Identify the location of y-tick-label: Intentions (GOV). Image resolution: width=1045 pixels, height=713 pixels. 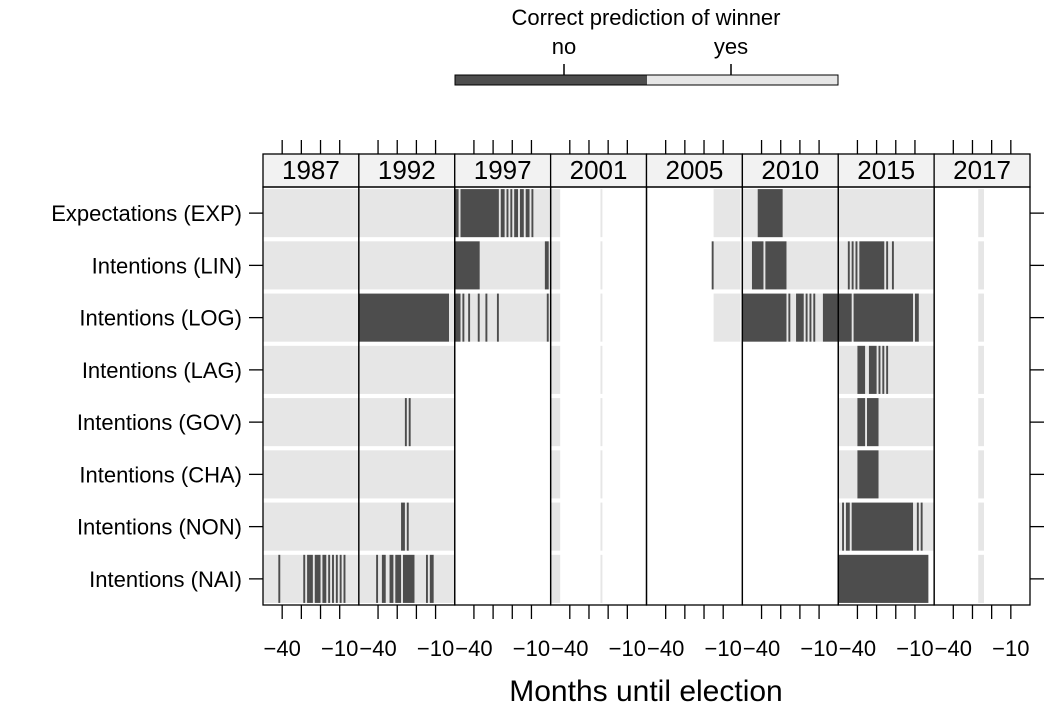
(159, 422).